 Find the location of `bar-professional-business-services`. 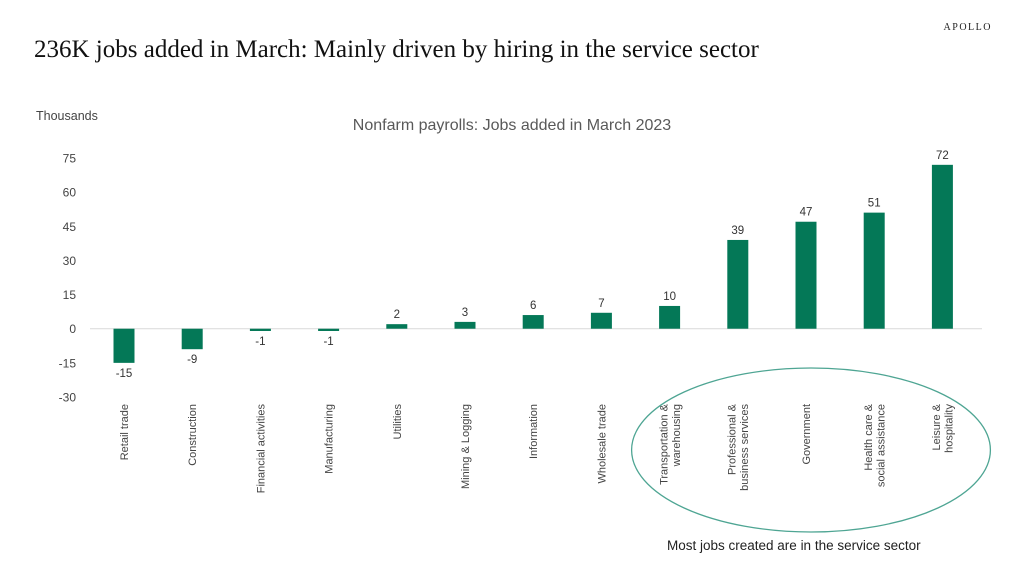

bar-professional-business-services is located at coordinates (738, 284).